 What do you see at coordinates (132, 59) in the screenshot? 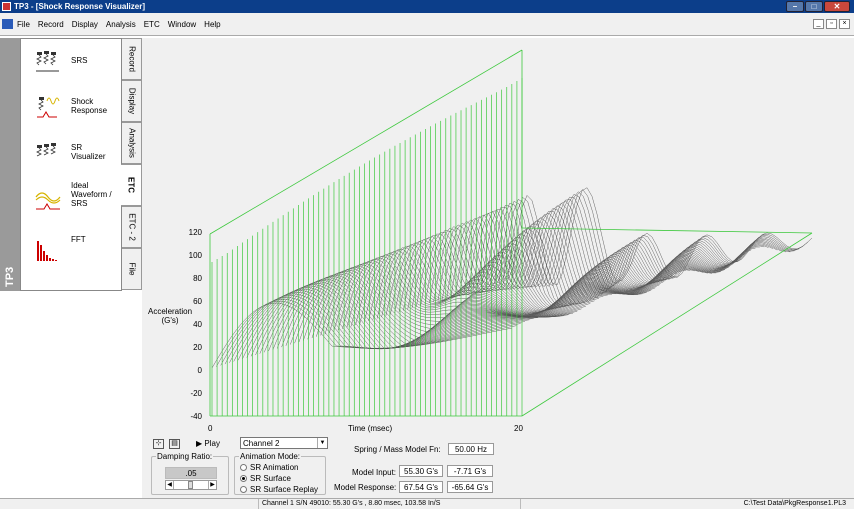
I see `tab-record: Record` at bounding box center [132, 59].